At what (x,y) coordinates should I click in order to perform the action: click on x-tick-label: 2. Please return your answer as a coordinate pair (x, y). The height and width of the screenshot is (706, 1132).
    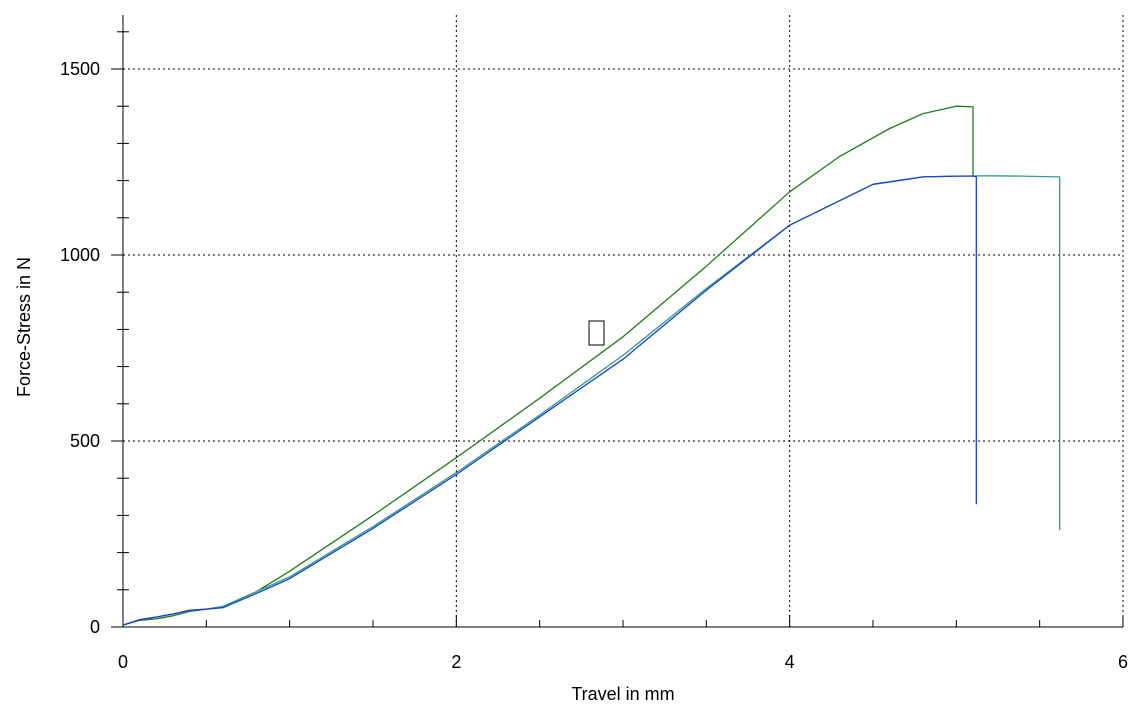
    Looking at the image, I should click on (456, 662).